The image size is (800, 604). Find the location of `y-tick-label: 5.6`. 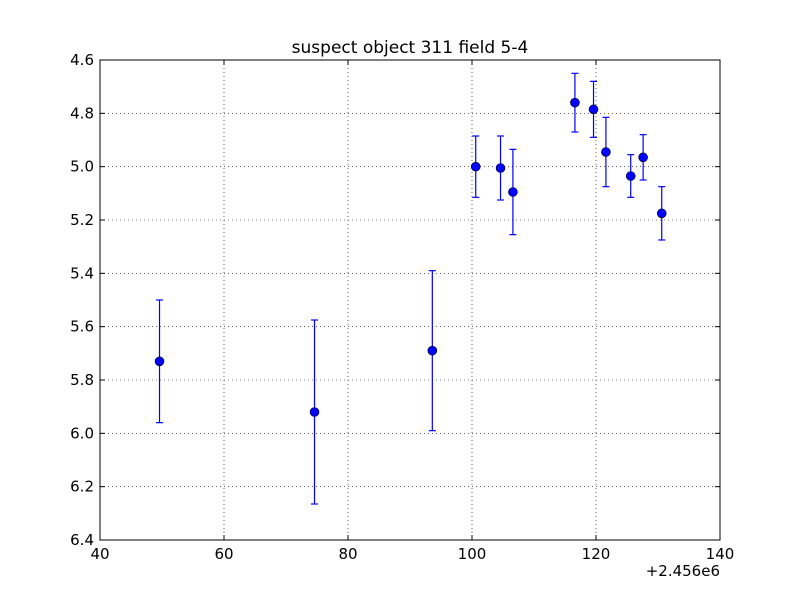

y-tick-label: 5.6 is located at coordinates (82, 327).